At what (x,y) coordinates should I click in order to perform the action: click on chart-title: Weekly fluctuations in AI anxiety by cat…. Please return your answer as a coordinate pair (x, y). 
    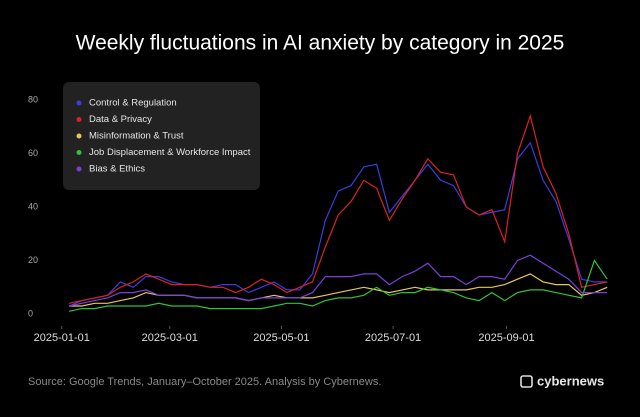
    Looking at the image, I should click on (320, 43).